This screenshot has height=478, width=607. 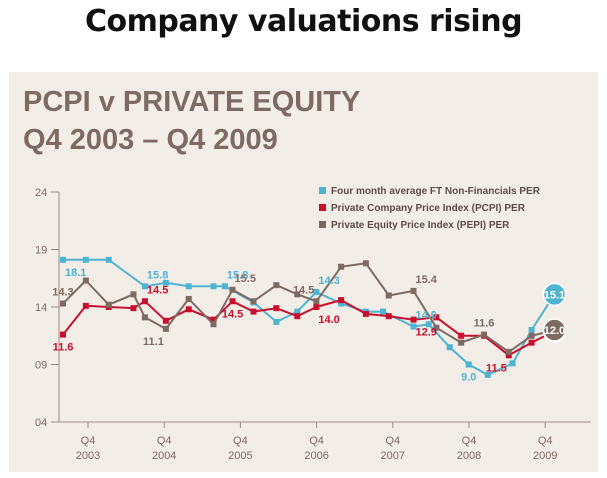 What do you see at coordinates (62, 293) in the screenshot?
I see `series-2-data-label: 14.3` at bounding box center [62, 293].